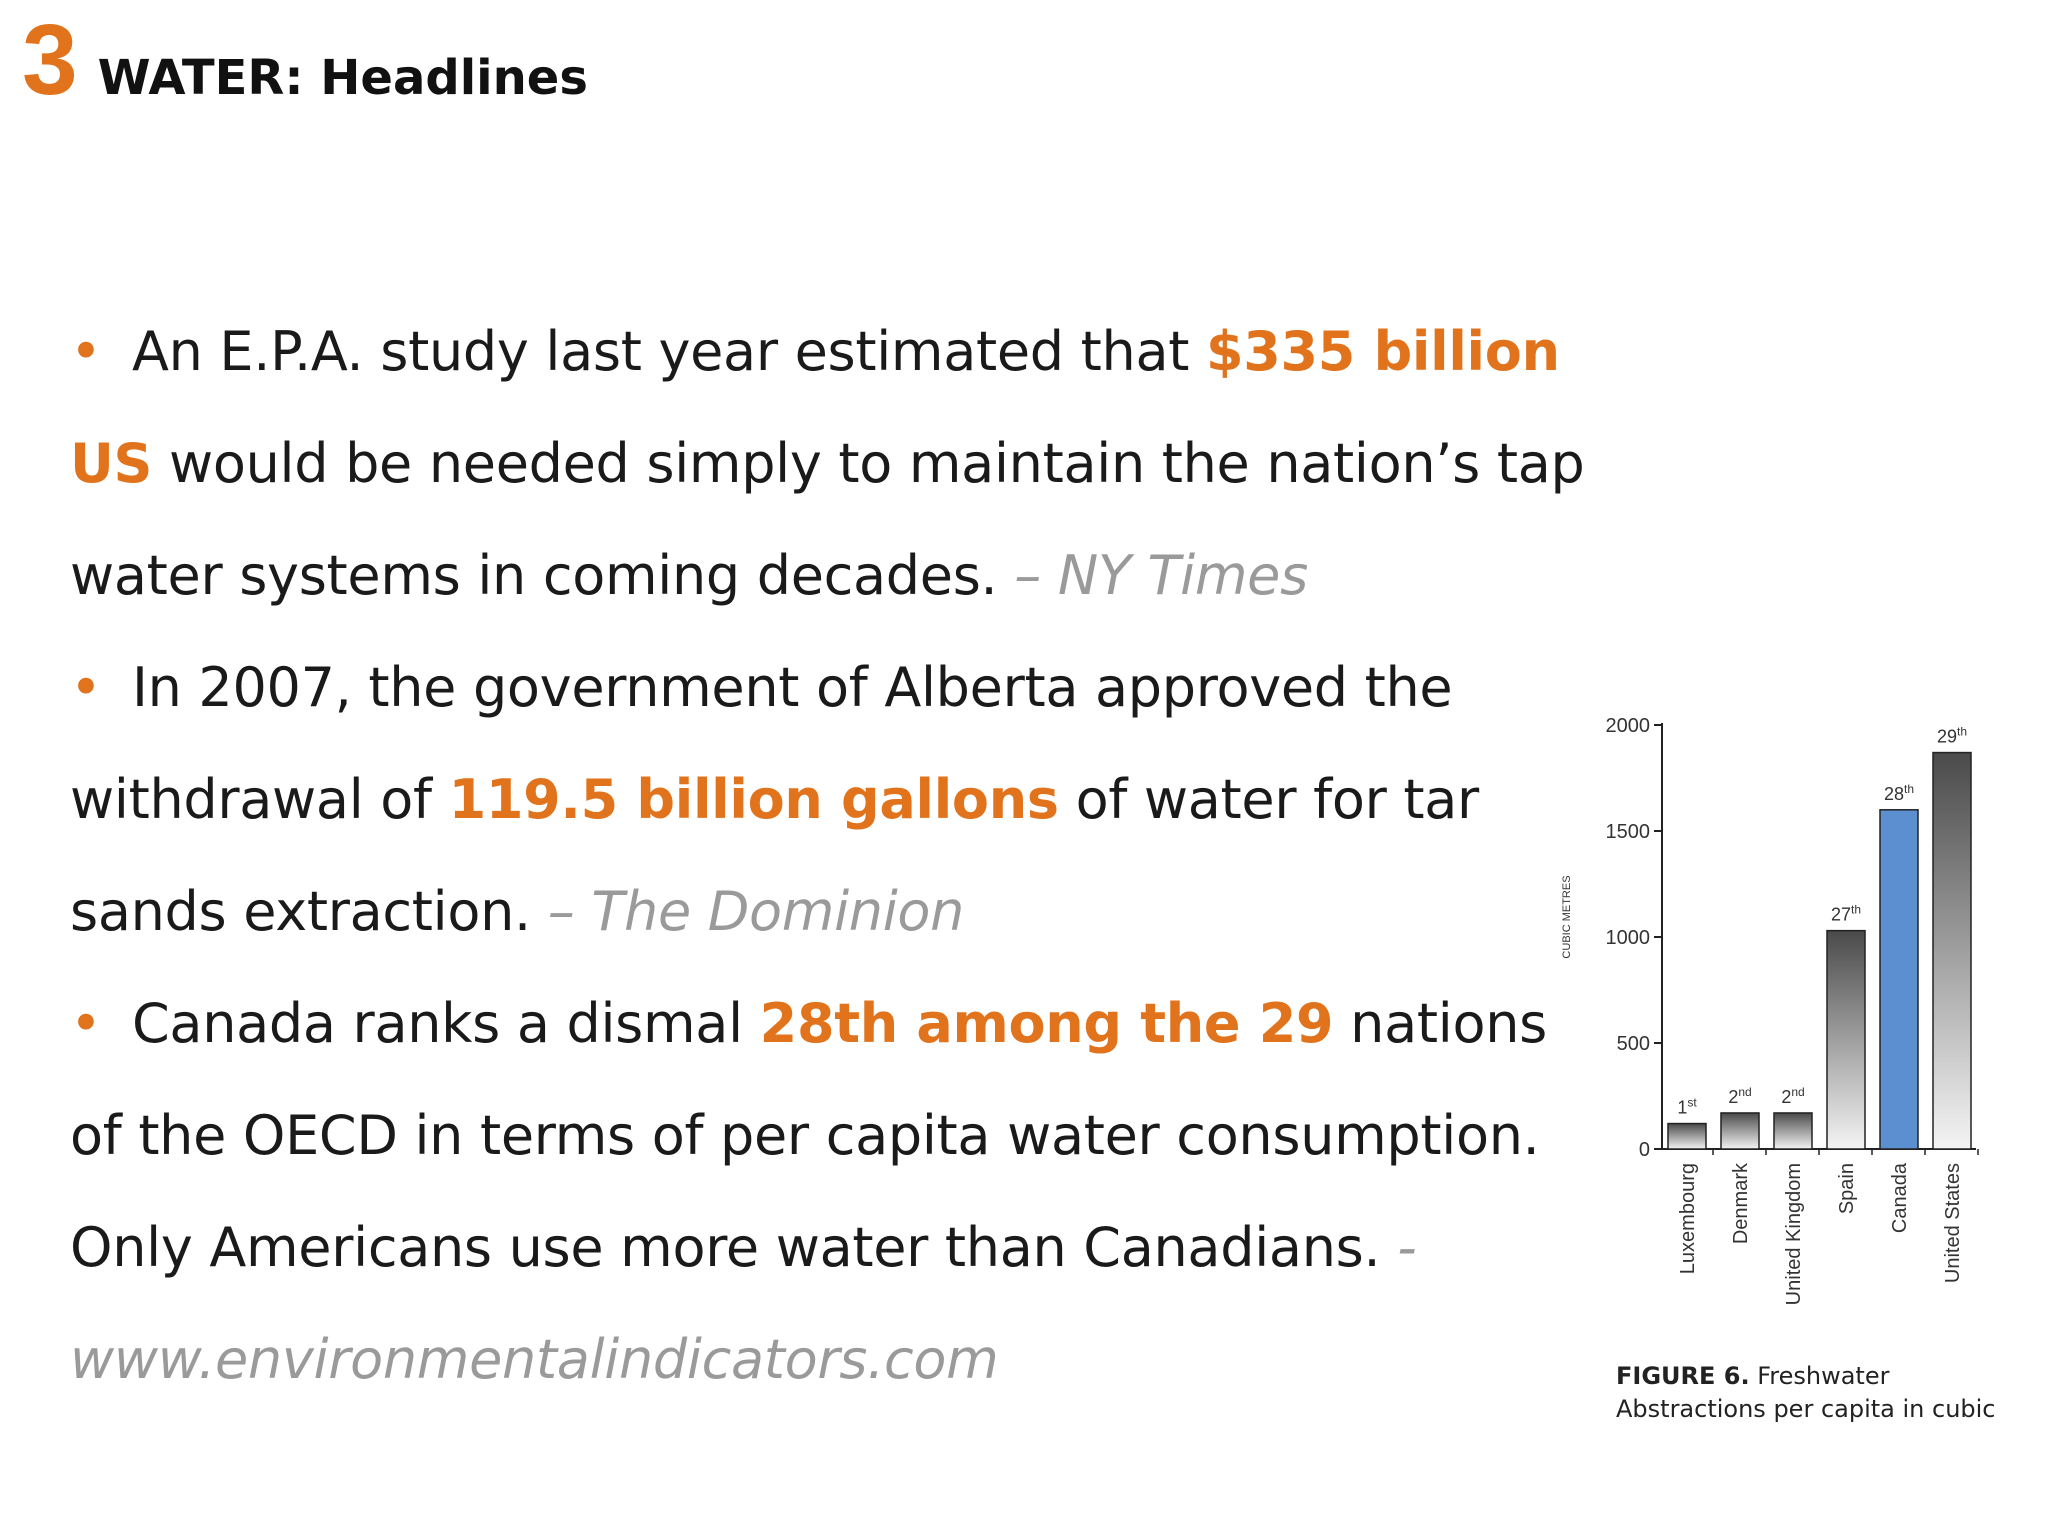 The image size is (2048, 1536). I want to click on x-tick-label: Denmark, so click(1741, 1203).